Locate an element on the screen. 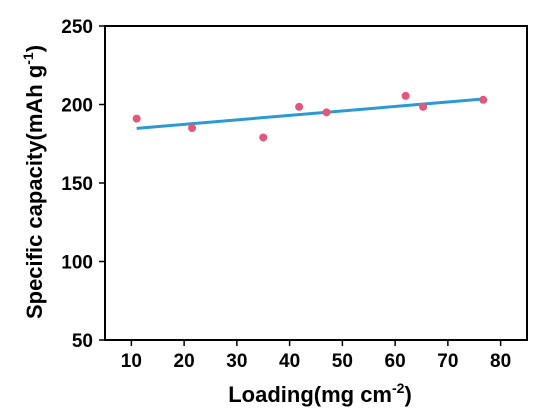  y-axis-title-sup: -1 is located at coordinates (28, 58).